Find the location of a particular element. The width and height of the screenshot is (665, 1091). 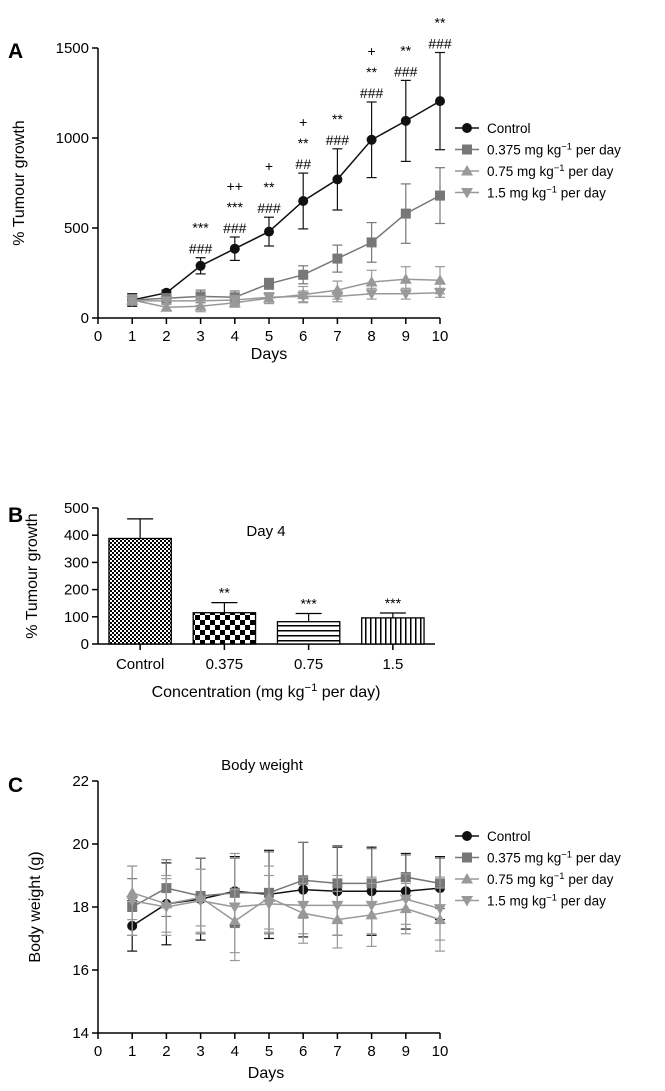

panel-b-title: Day 4 is located at coordinates (265, 531).